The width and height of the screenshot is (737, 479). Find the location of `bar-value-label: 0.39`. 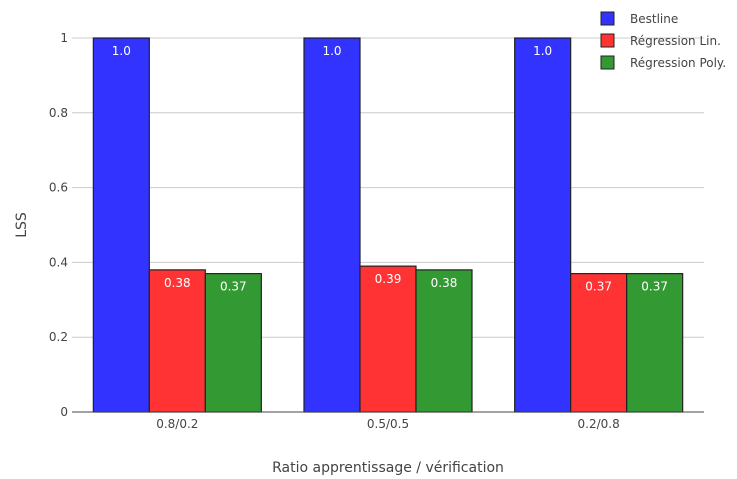

bar-value-label: 0.39 is located at coordinates (388, 279).